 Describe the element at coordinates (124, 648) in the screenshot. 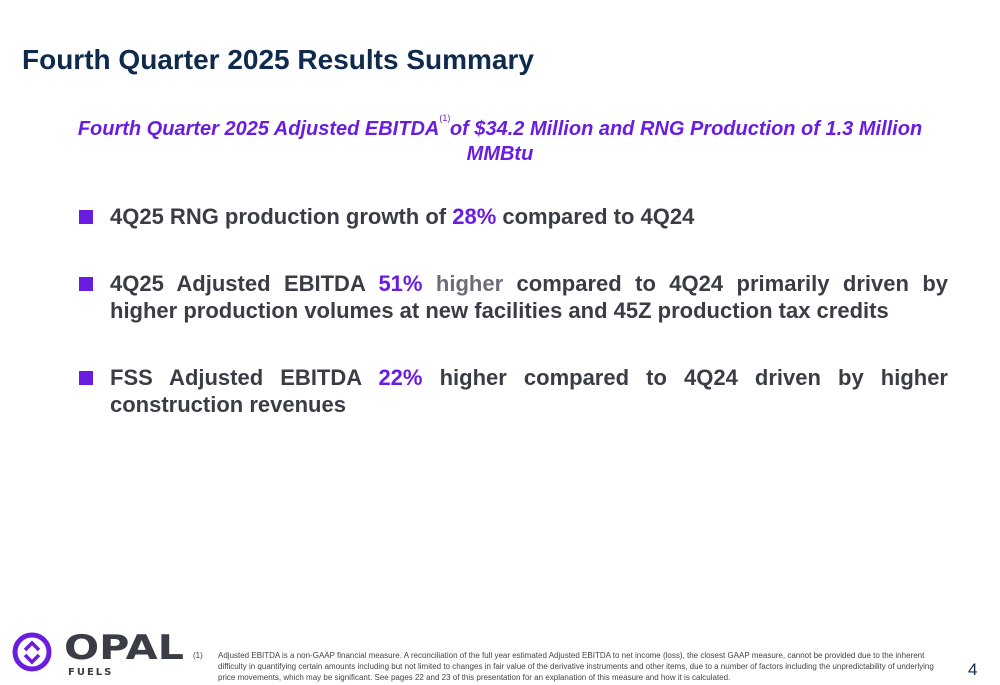

I see `svg-text: OPAL` at that location.